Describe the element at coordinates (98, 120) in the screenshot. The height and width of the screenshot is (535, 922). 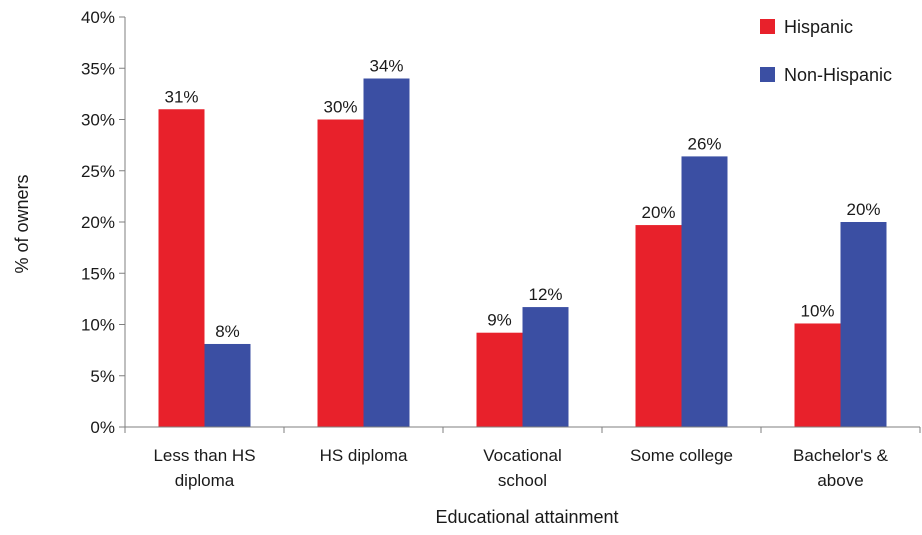
I see `y-tick-label: 30%` at that location.